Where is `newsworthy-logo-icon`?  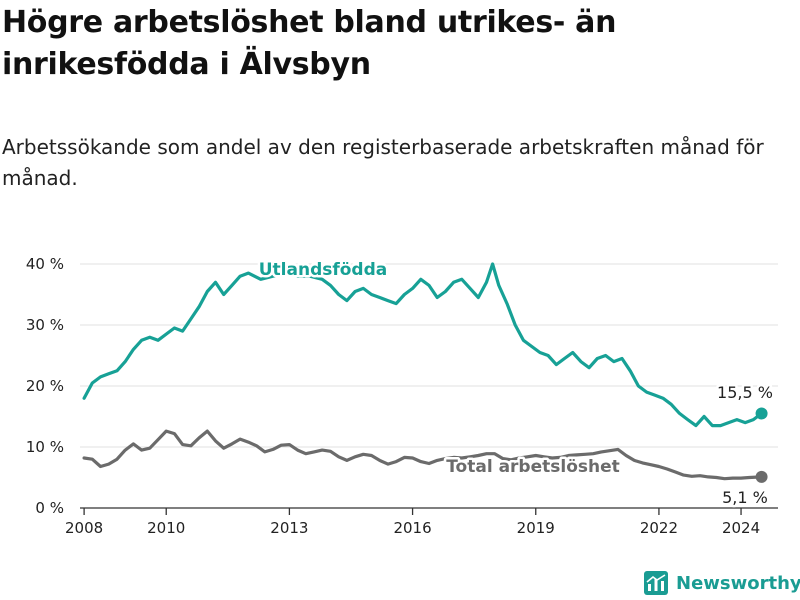 newsworthy-logo-icon is located at coordinates (656, 583).